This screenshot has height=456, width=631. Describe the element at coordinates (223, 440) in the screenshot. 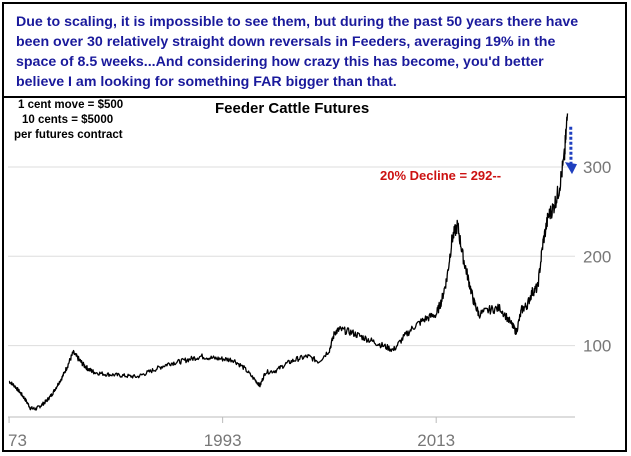

I see `x-tick-label-1993: 1993` at that location.